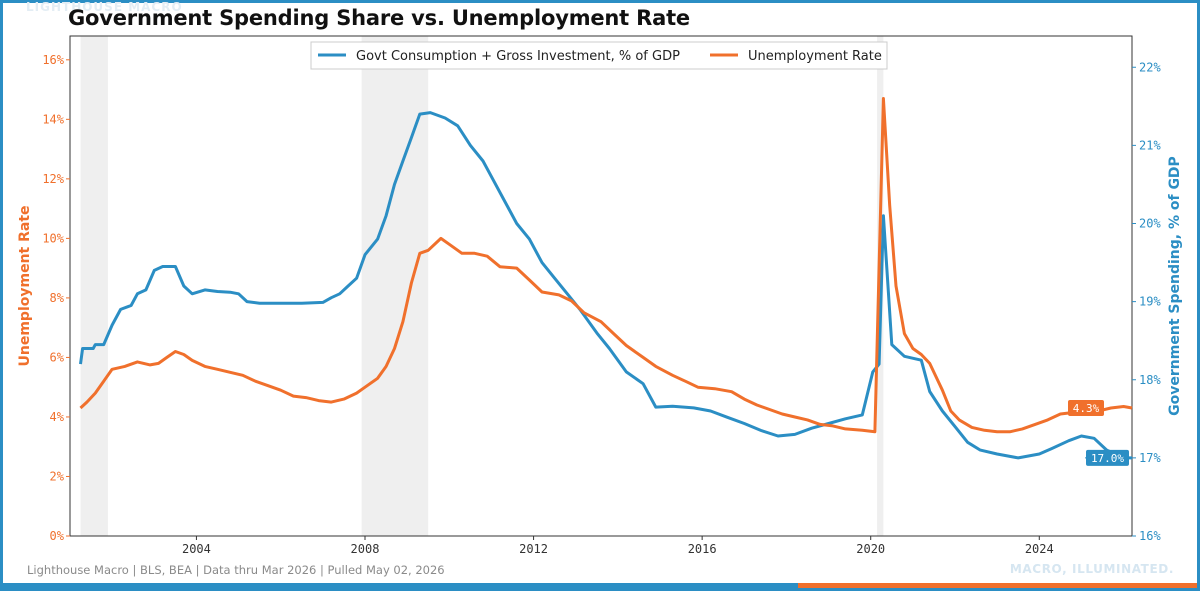 This screenshot has height=591, width=1200. Describe the element at coordinates (53, 60) in the screenshot. I see `left-tick-label-16: 16%` at that location.